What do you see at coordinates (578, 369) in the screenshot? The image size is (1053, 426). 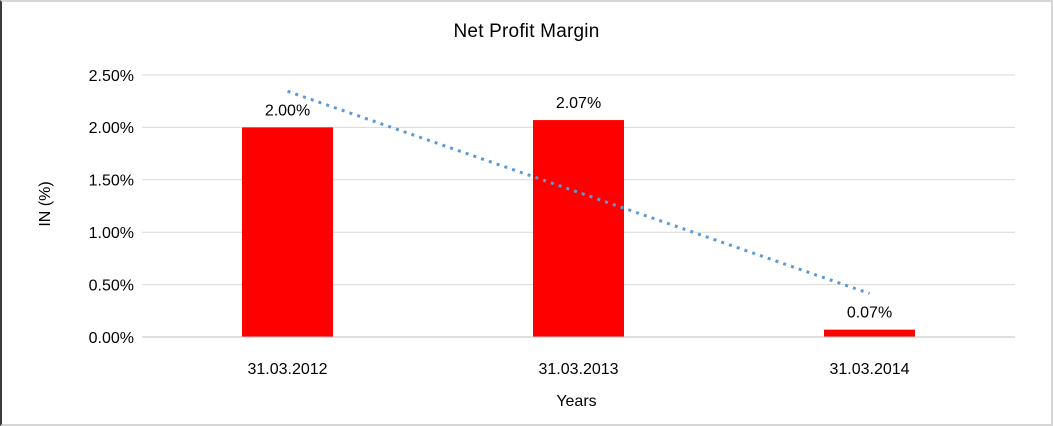 I see `x-category-label: 31.03.2013` at bounding box center [578, 369].